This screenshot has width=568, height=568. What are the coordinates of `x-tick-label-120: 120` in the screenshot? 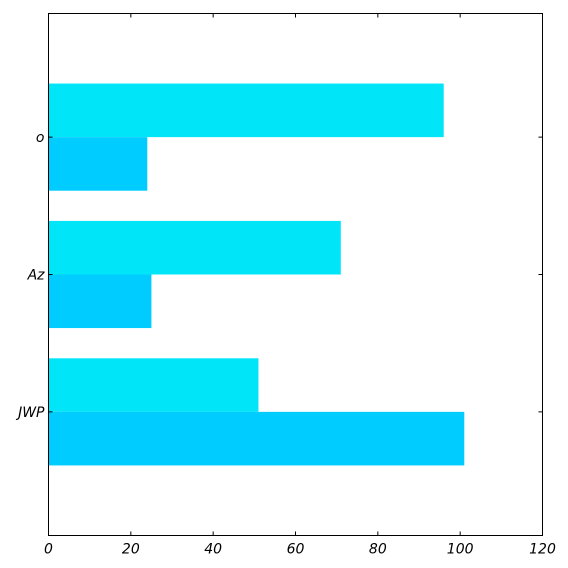 It's located at (542, 550).